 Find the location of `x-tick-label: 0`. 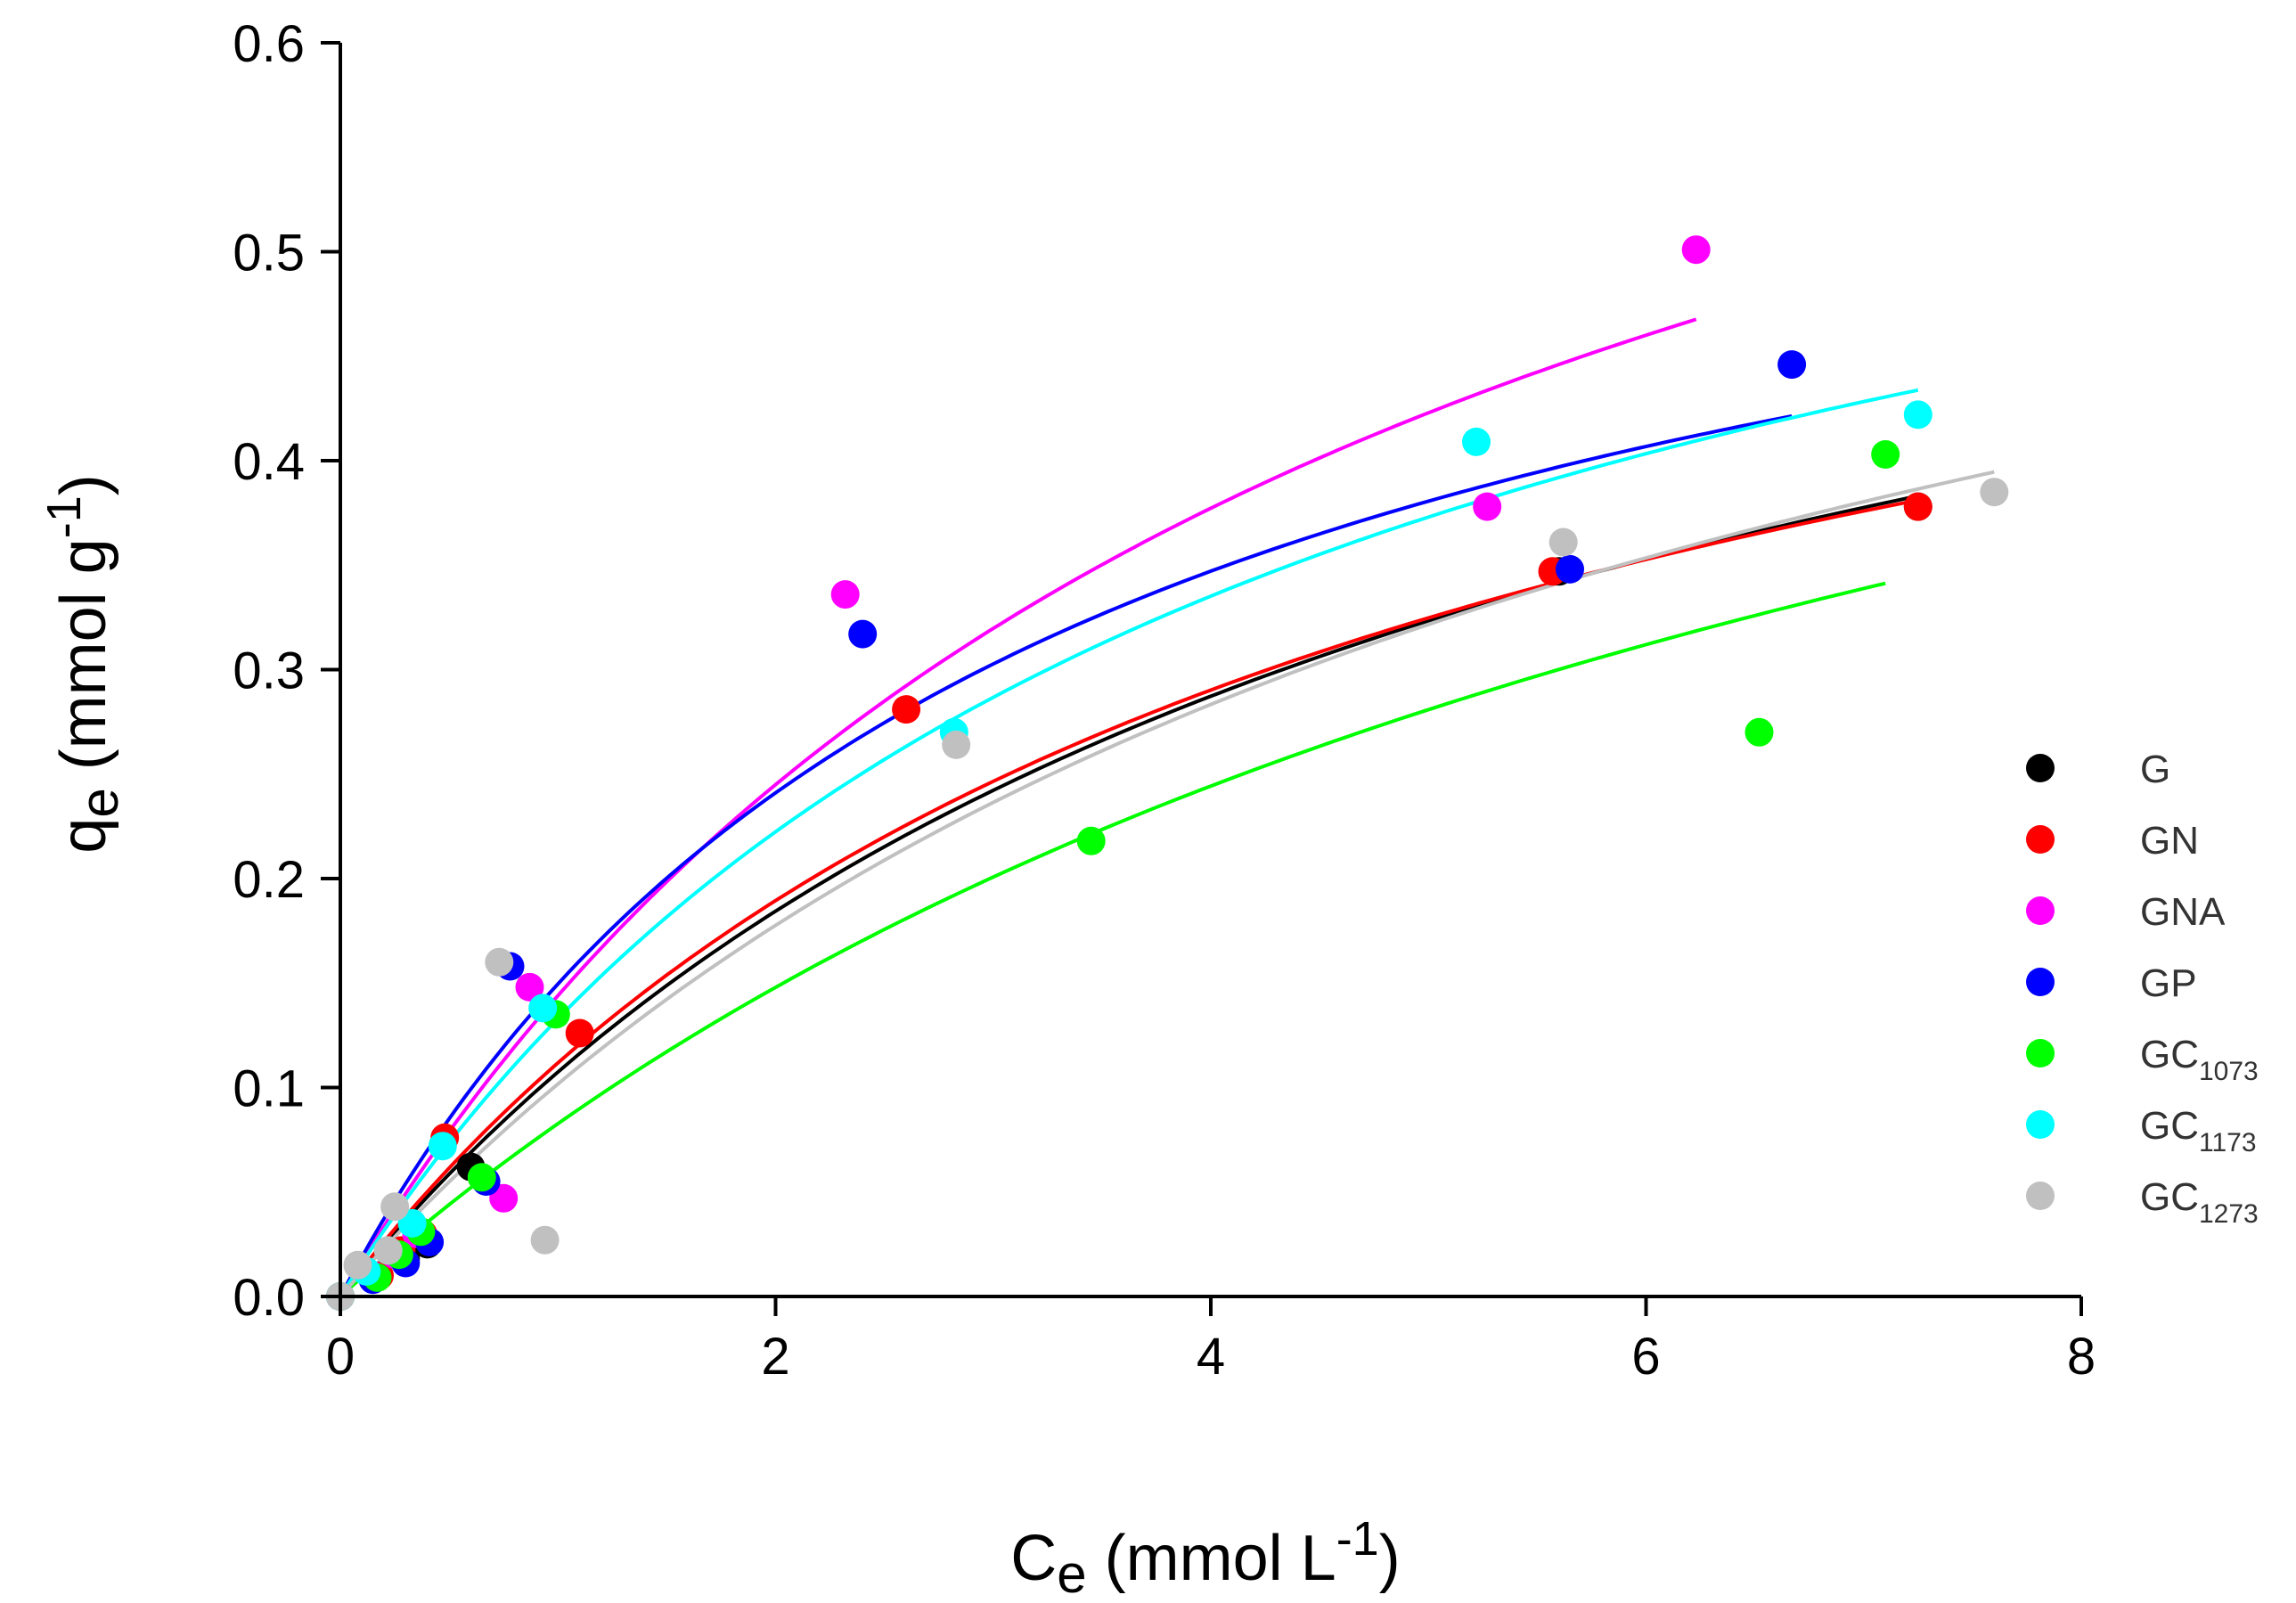

x-tick-label: 0 is located at coordinates (340, 1357).